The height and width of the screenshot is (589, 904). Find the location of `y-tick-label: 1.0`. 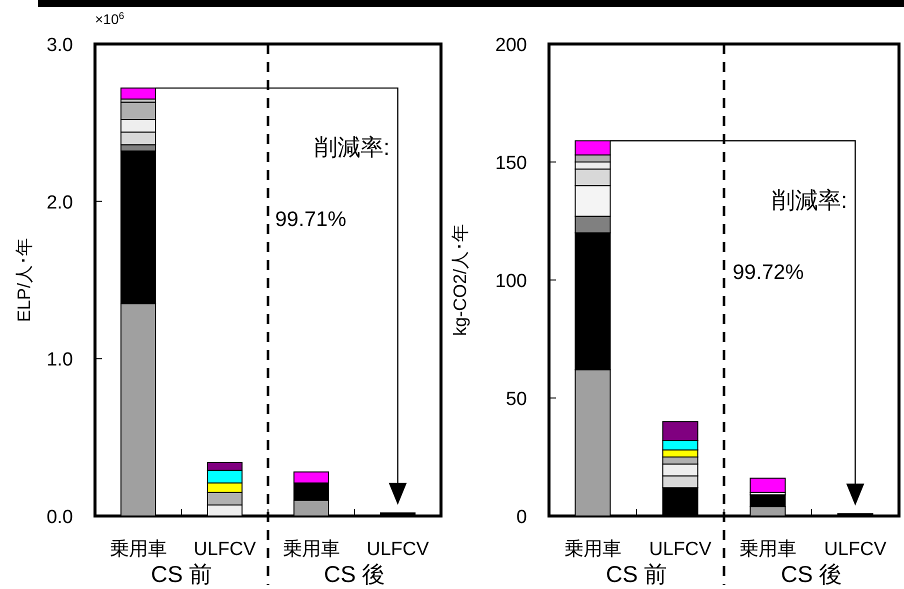

y-tick-label: 1.0 is located at coordinates (59, 360).